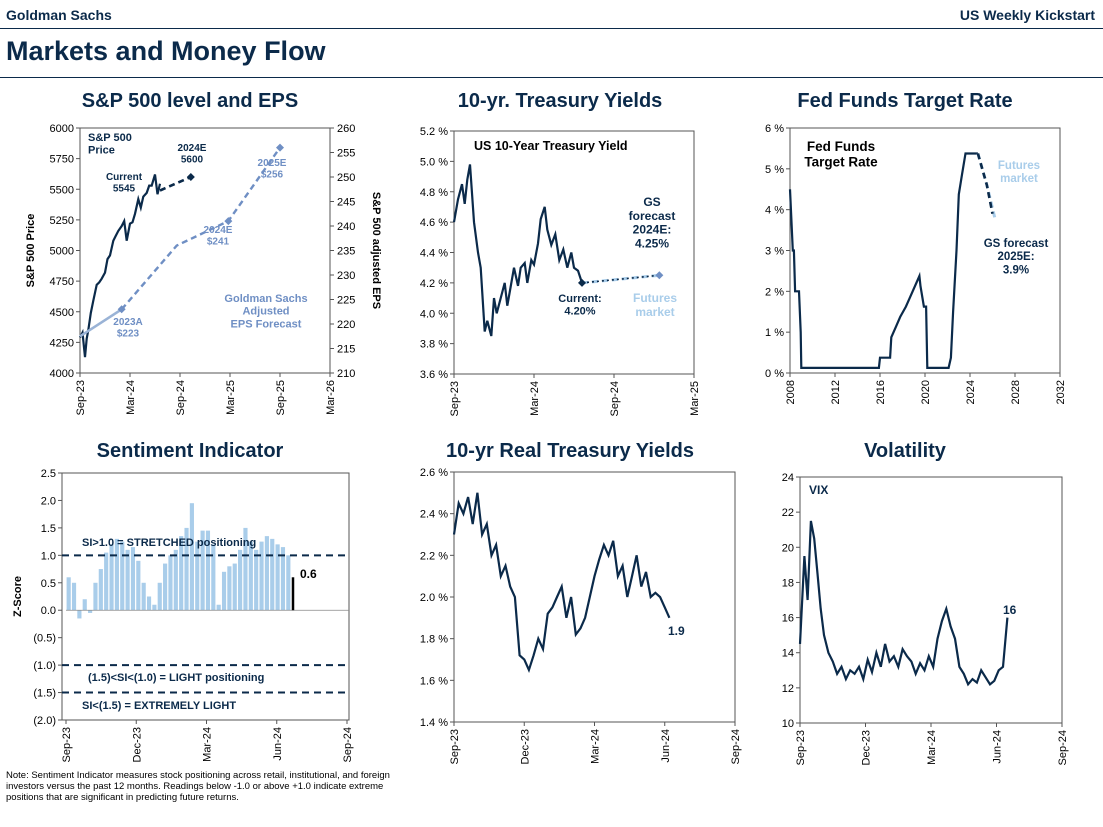 The height and width of the screenshot is (827, 1103). I want to click on legend-fedfunds: Fed Funds Target Rate, so click(841, 154).